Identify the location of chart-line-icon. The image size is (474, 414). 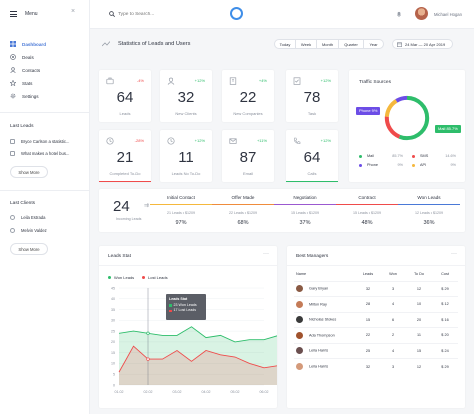
(106, 44).